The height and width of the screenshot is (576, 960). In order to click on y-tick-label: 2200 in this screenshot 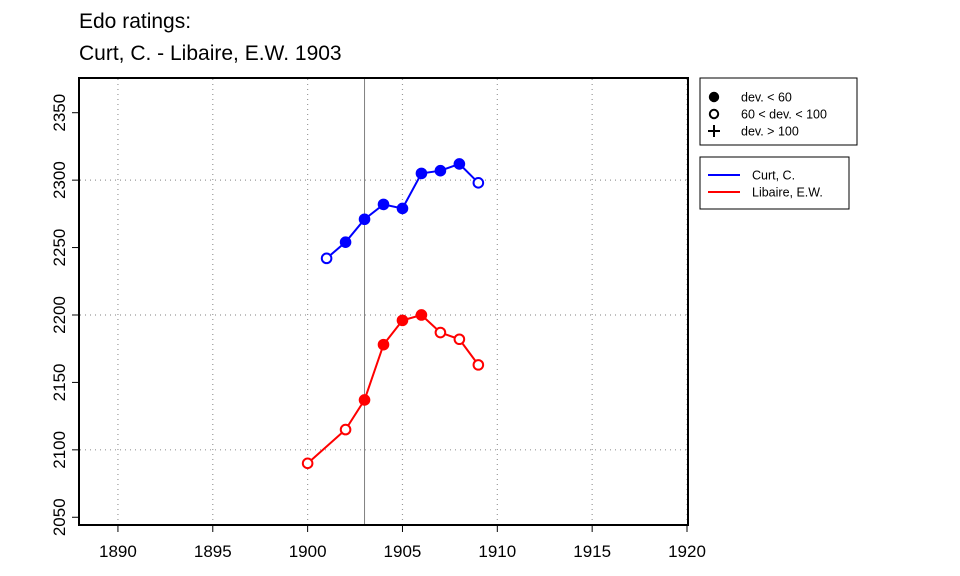, I will do `click(59, 315)`.